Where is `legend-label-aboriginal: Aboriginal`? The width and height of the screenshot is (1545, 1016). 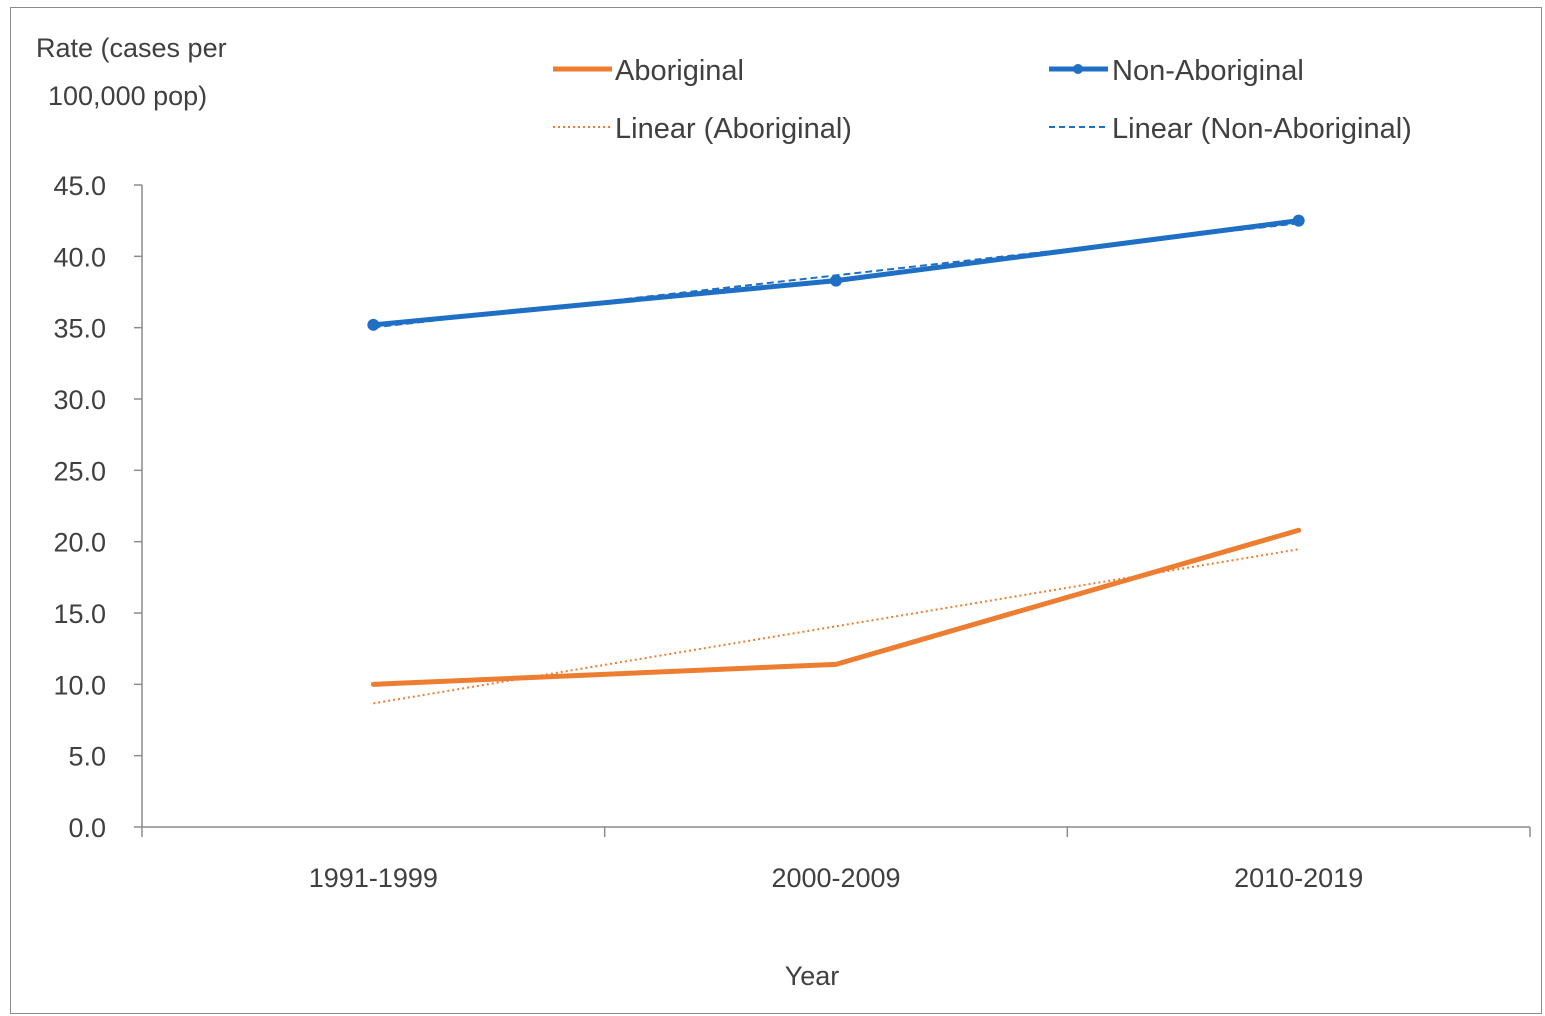
legend-label-aboriginal: Aboriginal is located at coordinates (679, 71).